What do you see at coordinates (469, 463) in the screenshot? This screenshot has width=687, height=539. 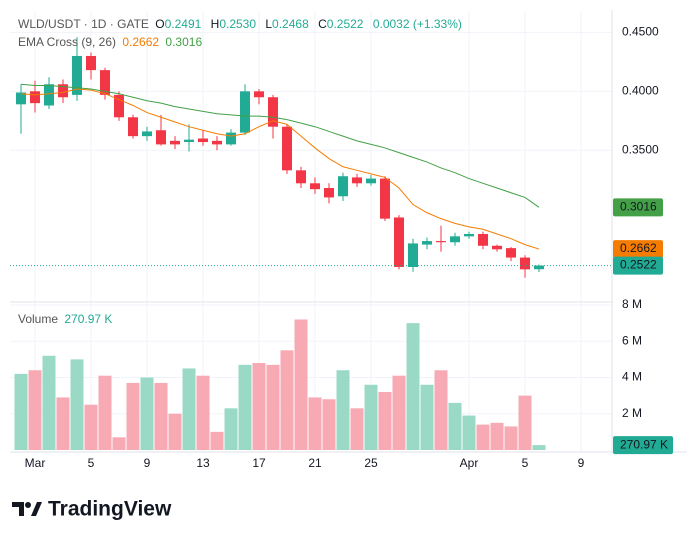 I see `x-tick-label: Apr` at bounding box center [469, 463].